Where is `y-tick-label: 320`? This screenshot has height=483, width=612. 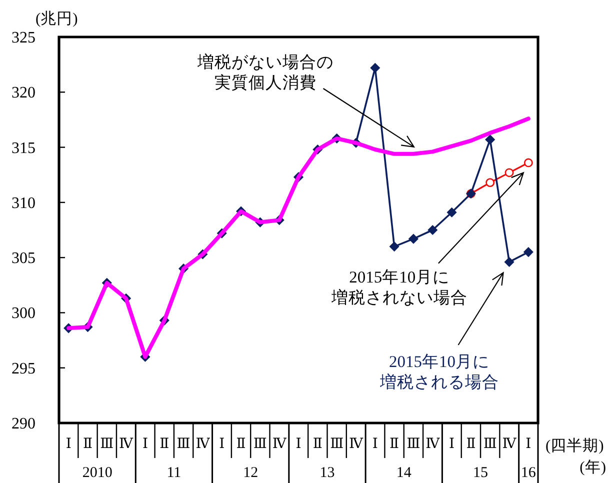
y-tick-label: 320 is located at coordinates (24, 93).